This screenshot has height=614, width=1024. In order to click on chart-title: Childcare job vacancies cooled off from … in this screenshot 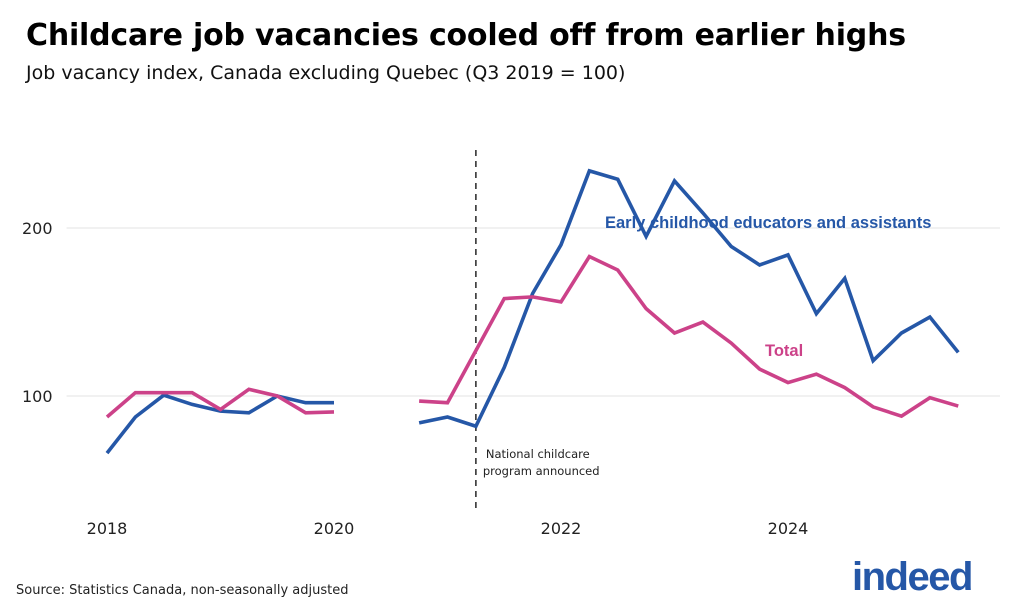, I will do `click(466, 35)`.